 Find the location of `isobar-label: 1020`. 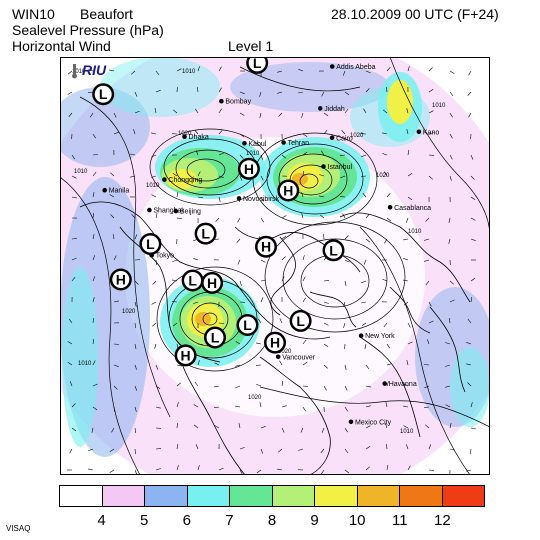

isobar-label: 1020 is located at coordinates (357, 136).